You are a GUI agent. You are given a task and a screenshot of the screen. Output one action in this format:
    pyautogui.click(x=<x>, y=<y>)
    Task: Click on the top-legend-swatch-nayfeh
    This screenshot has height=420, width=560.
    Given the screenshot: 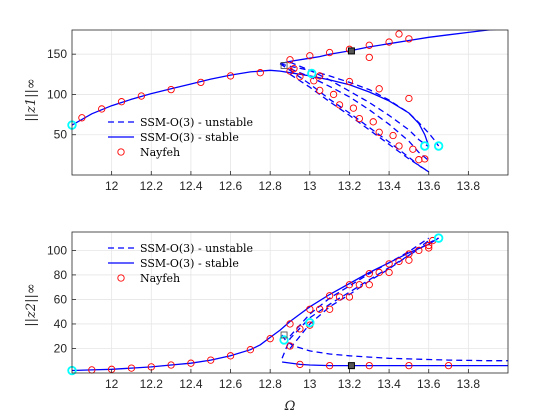 What is the action you would take?
    pyautogui.click(x=121, y=152)
    